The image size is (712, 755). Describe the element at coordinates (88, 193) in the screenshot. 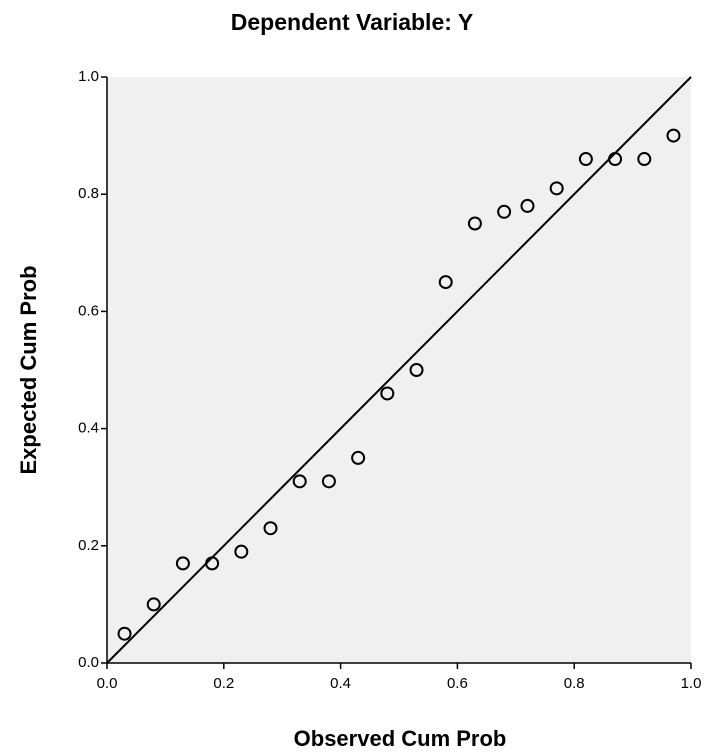

I see `y-tick-label: 0.8` at that location.